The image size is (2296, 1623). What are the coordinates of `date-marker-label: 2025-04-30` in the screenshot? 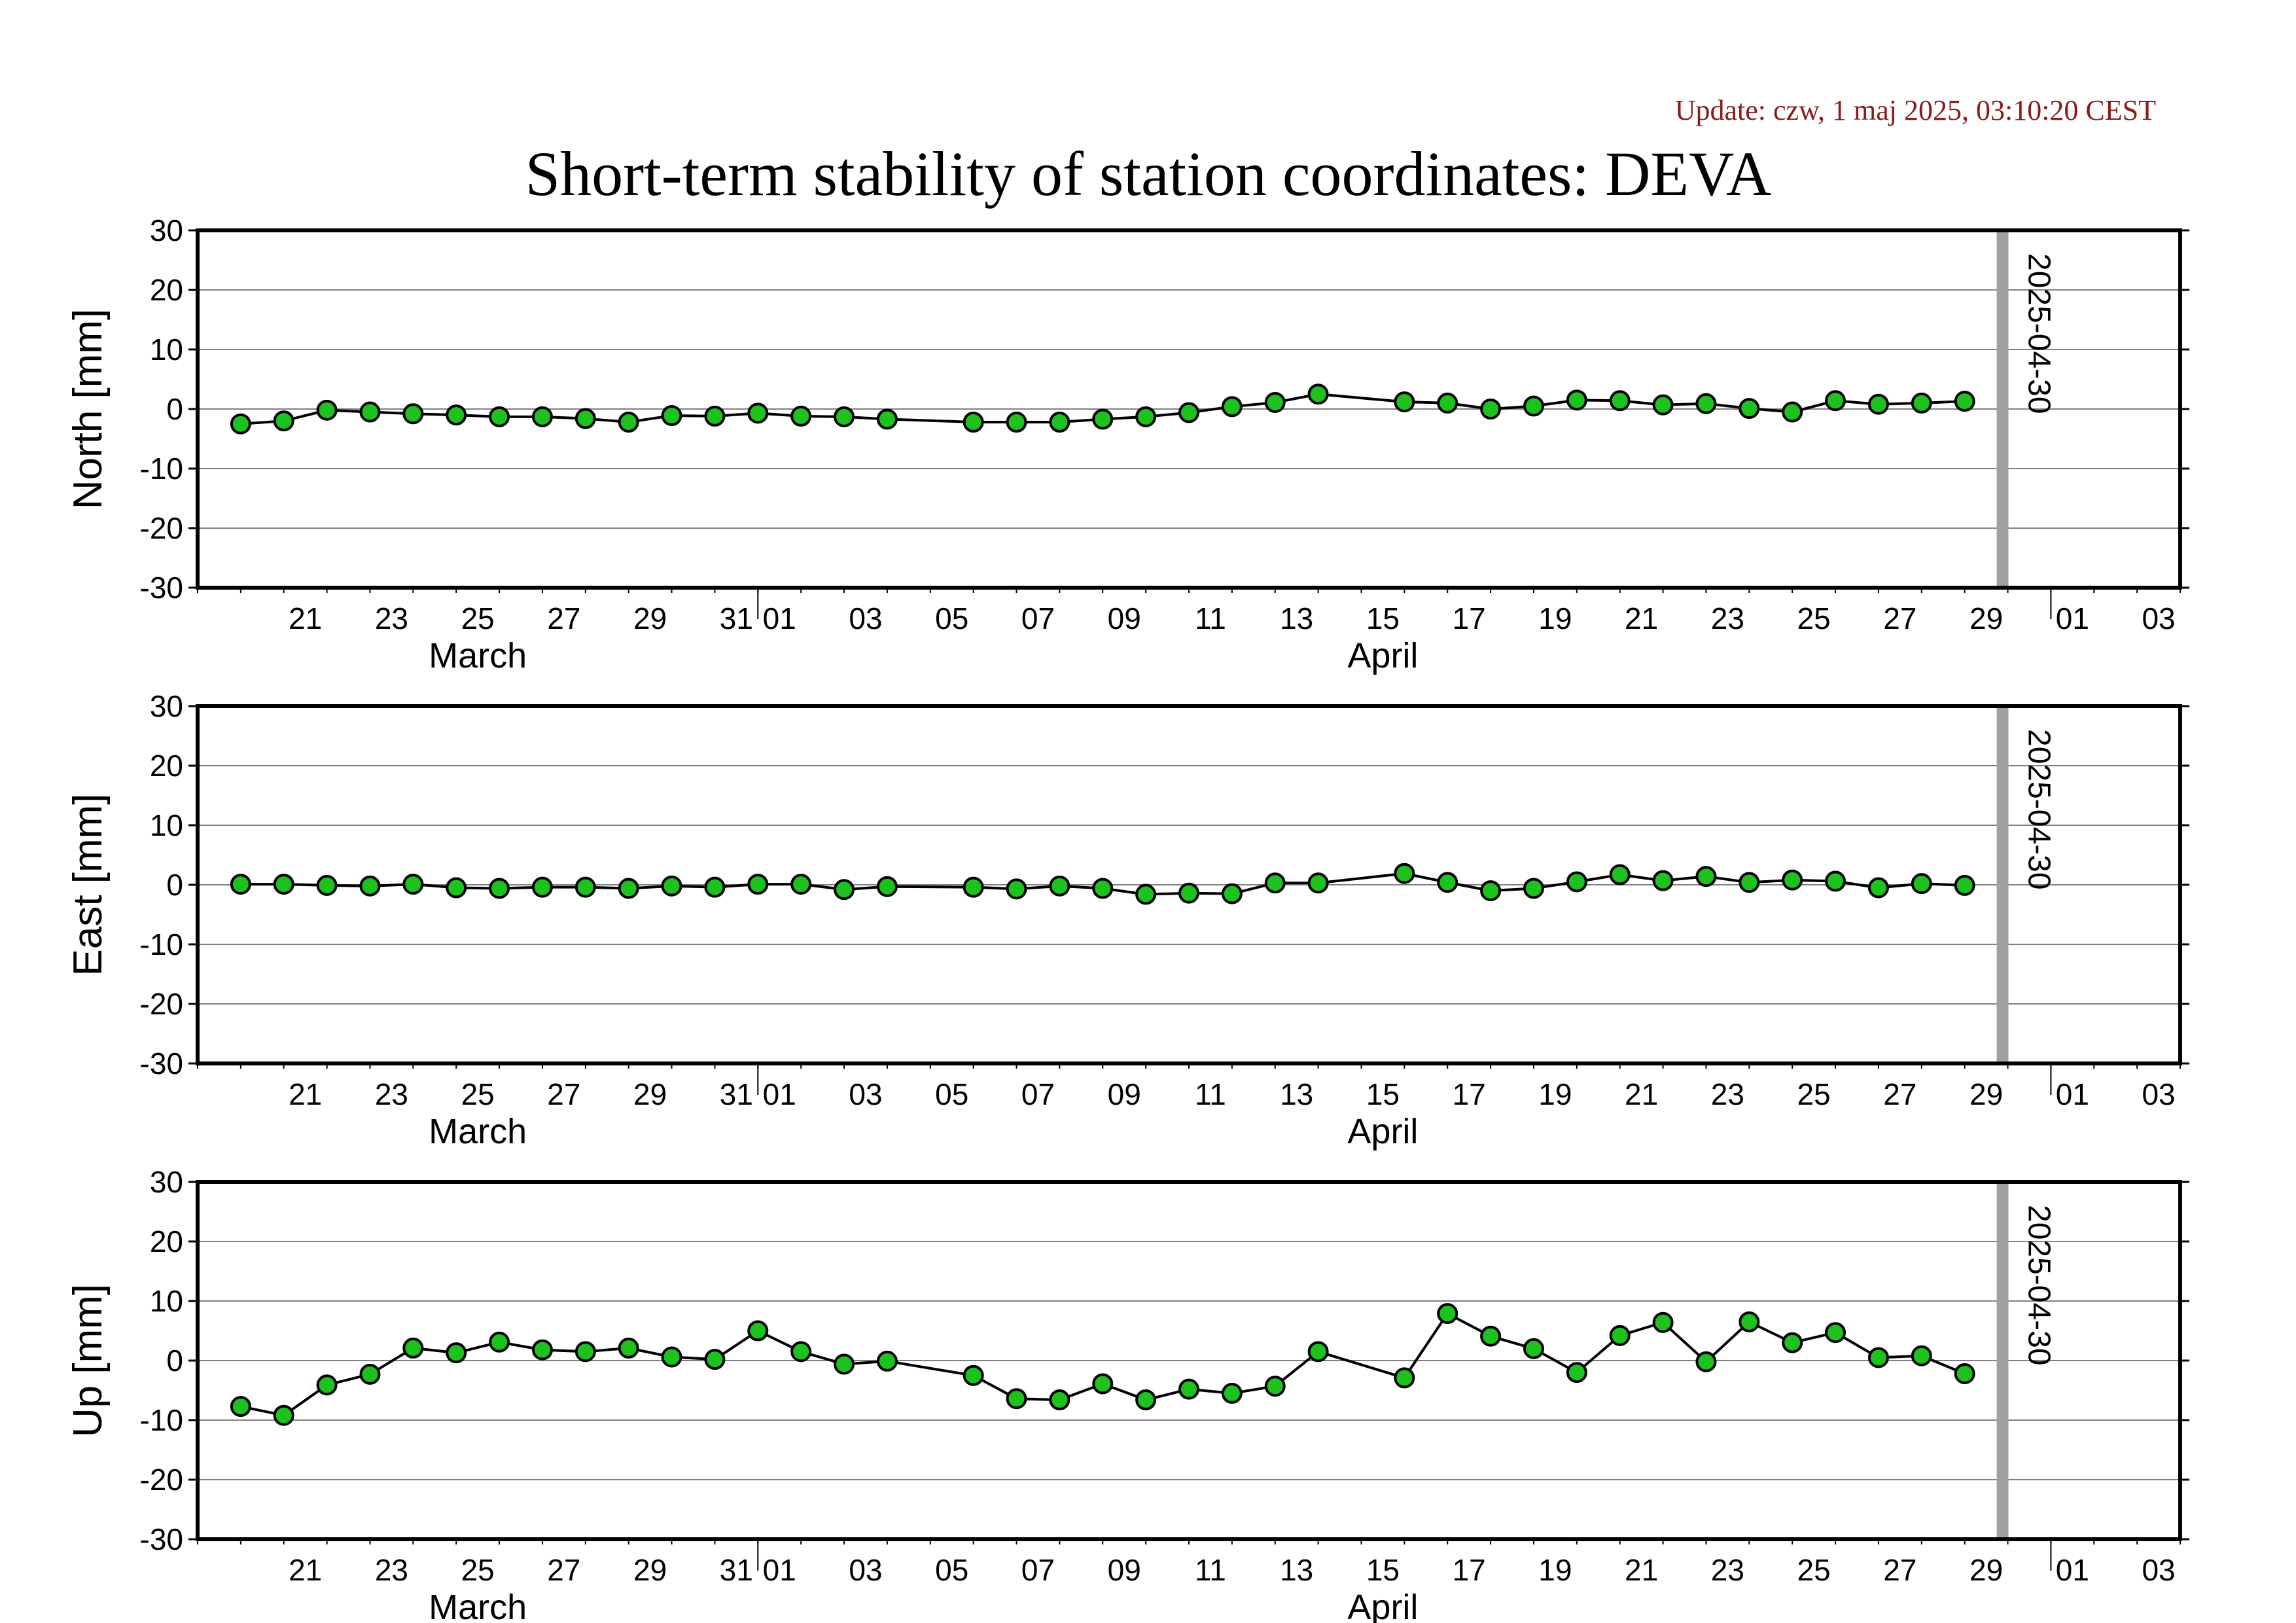 It's located at (2039, 333).